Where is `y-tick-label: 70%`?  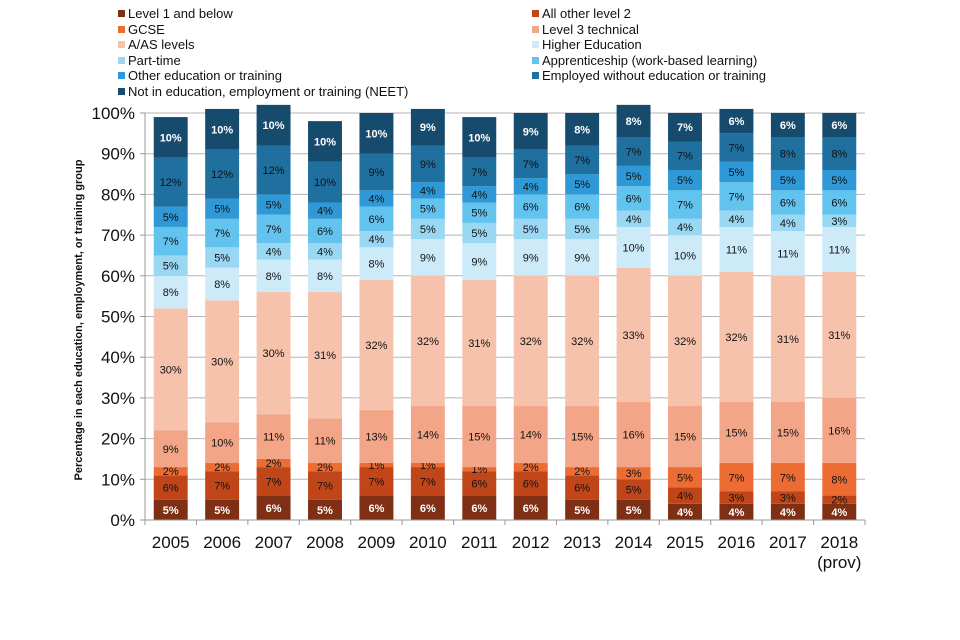
y-tick-label: 70% is located at coordinates (118, 235).